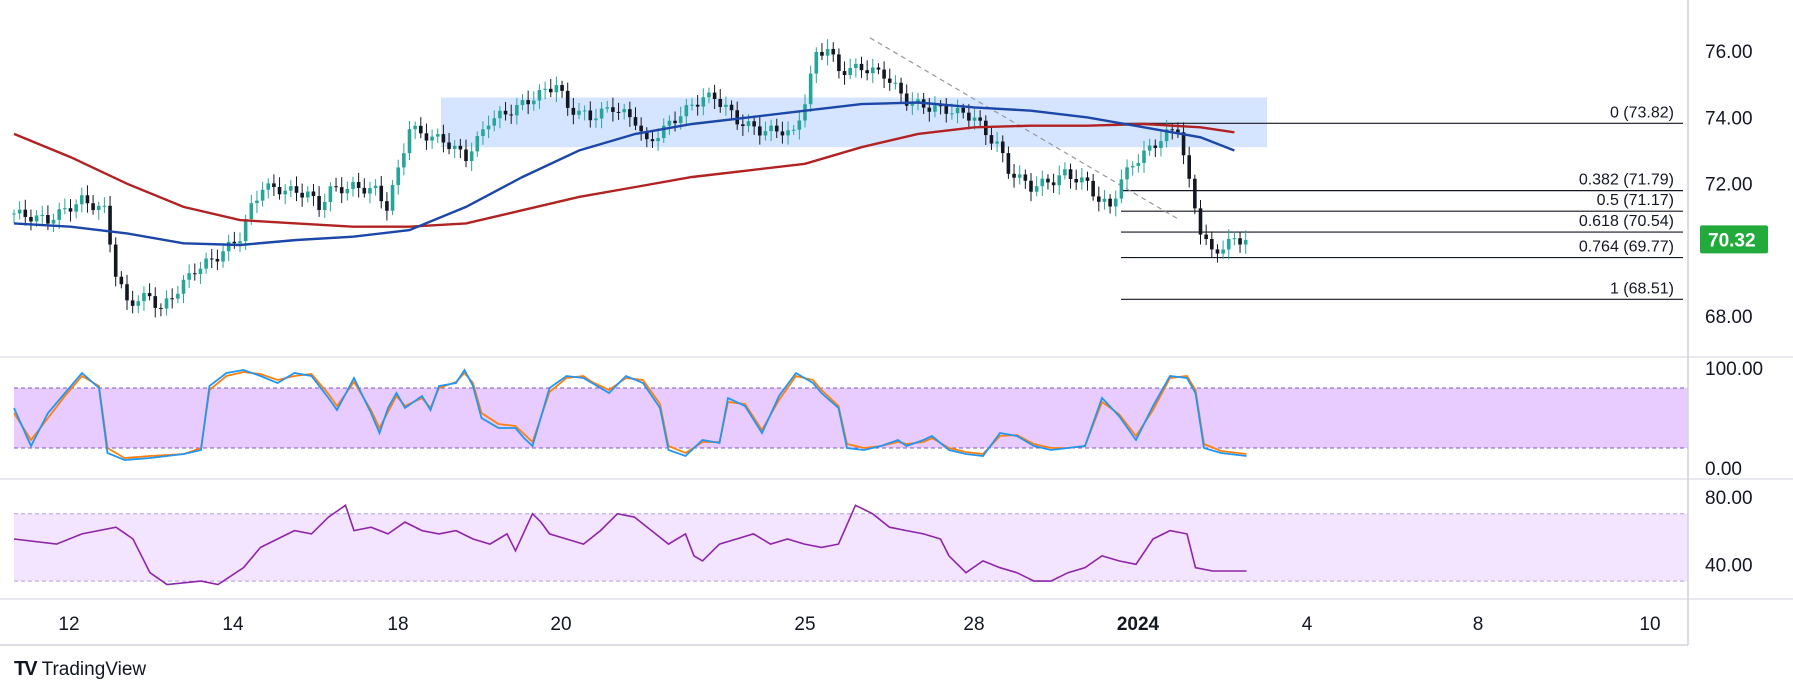 The height and width of the screenshot is (698, 1793). Describe the element at coordinates (1138, 624) in the screenshot. I see `time-axis-tick-6: 2024` at that location.